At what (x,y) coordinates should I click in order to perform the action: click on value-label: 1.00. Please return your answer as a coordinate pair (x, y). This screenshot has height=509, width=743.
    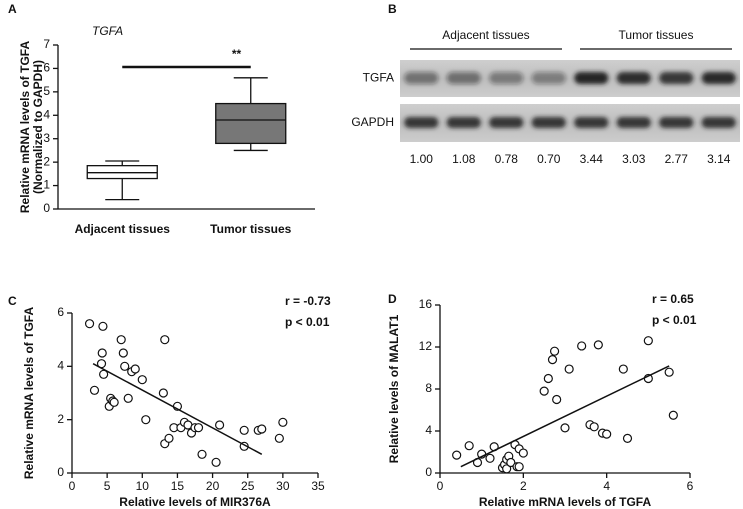
    Looking at the image, I should click on (422, 159).